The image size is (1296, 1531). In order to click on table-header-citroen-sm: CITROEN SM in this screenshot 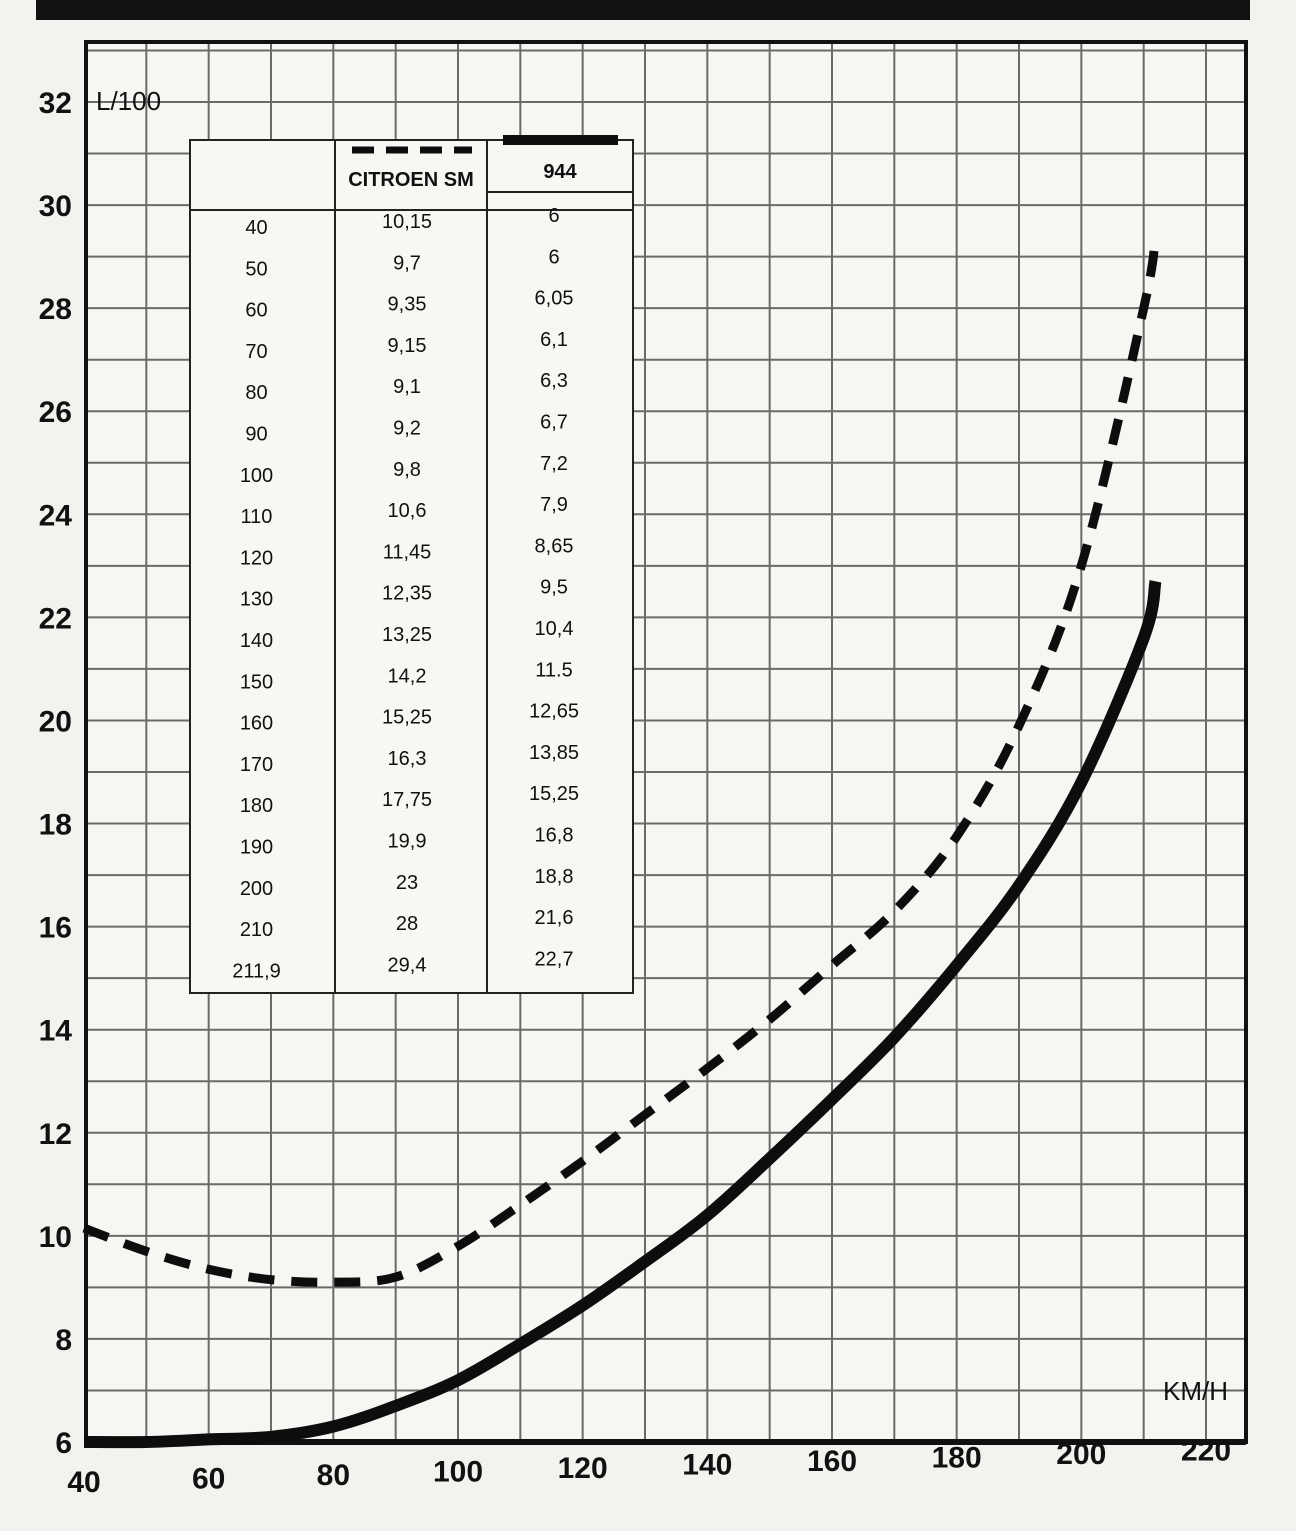, I will do `click(411, 180)`.